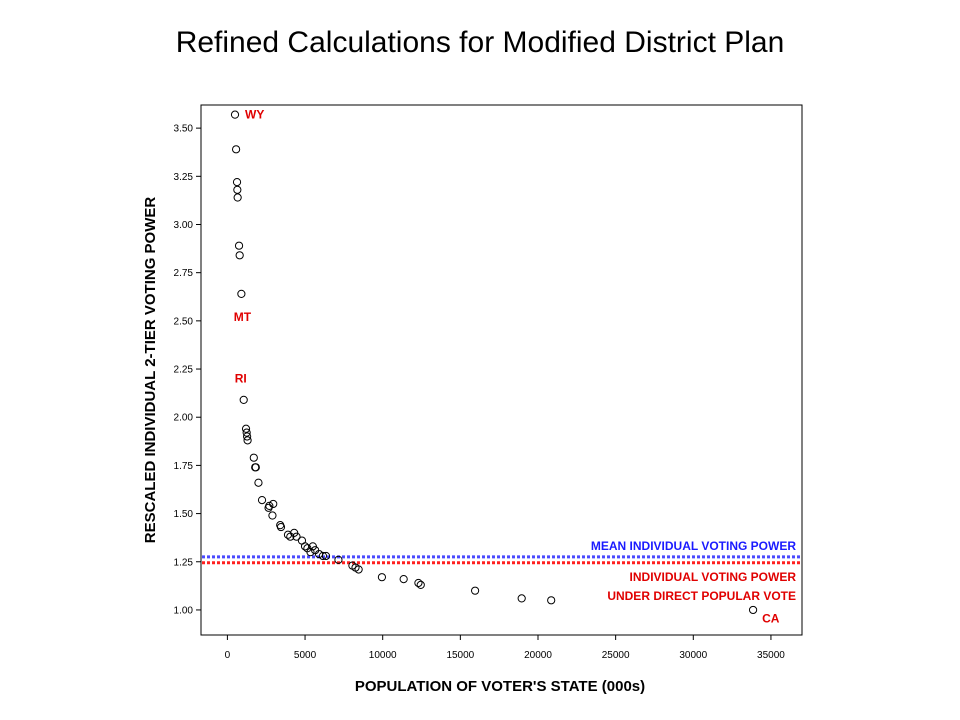  Describe the element at coordinates (254, 115) in the screenshot. I see `annotation-wy: WY` at that location.